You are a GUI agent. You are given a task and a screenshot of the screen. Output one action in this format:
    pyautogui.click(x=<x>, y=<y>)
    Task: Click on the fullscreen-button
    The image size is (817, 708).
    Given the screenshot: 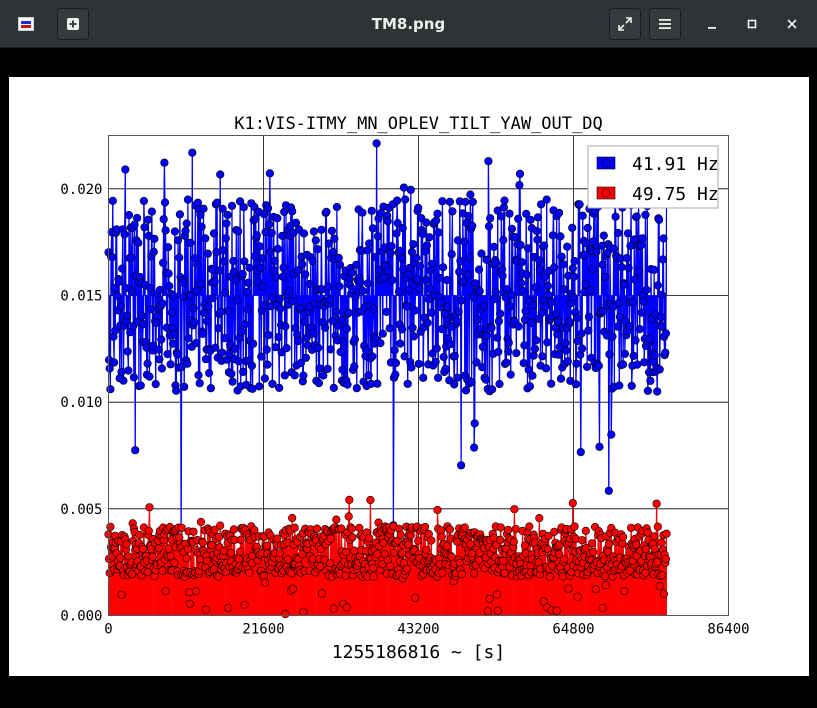 What is the action you would take?
    pyautogui.click(x=625, y=24)
    